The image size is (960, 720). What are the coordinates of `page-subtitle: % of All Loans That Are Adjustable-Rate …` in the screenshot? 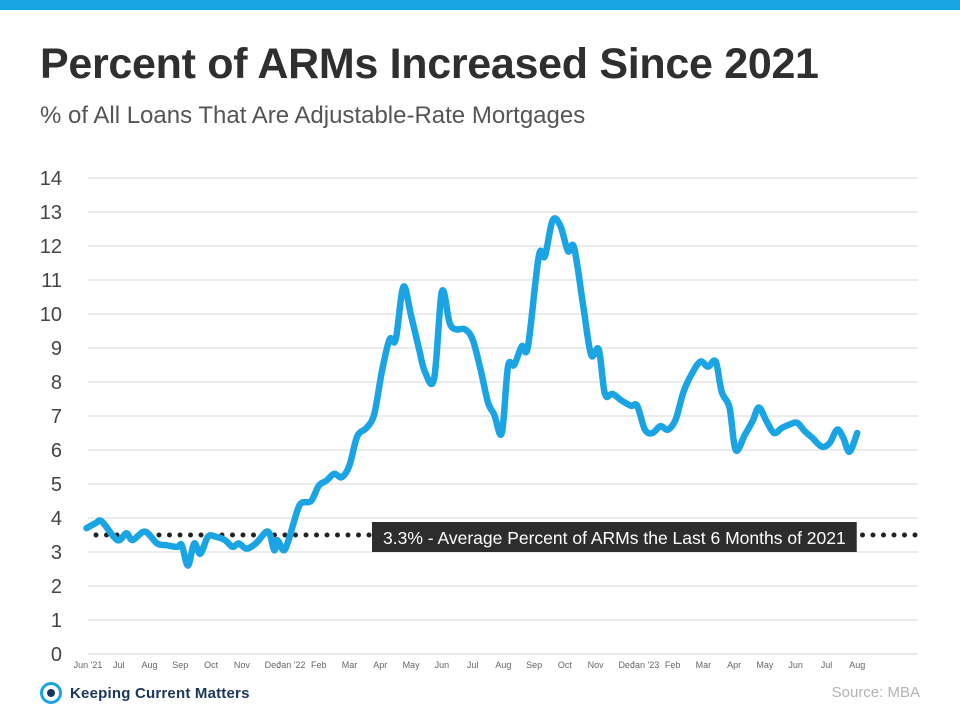 It's located at (313, 115).